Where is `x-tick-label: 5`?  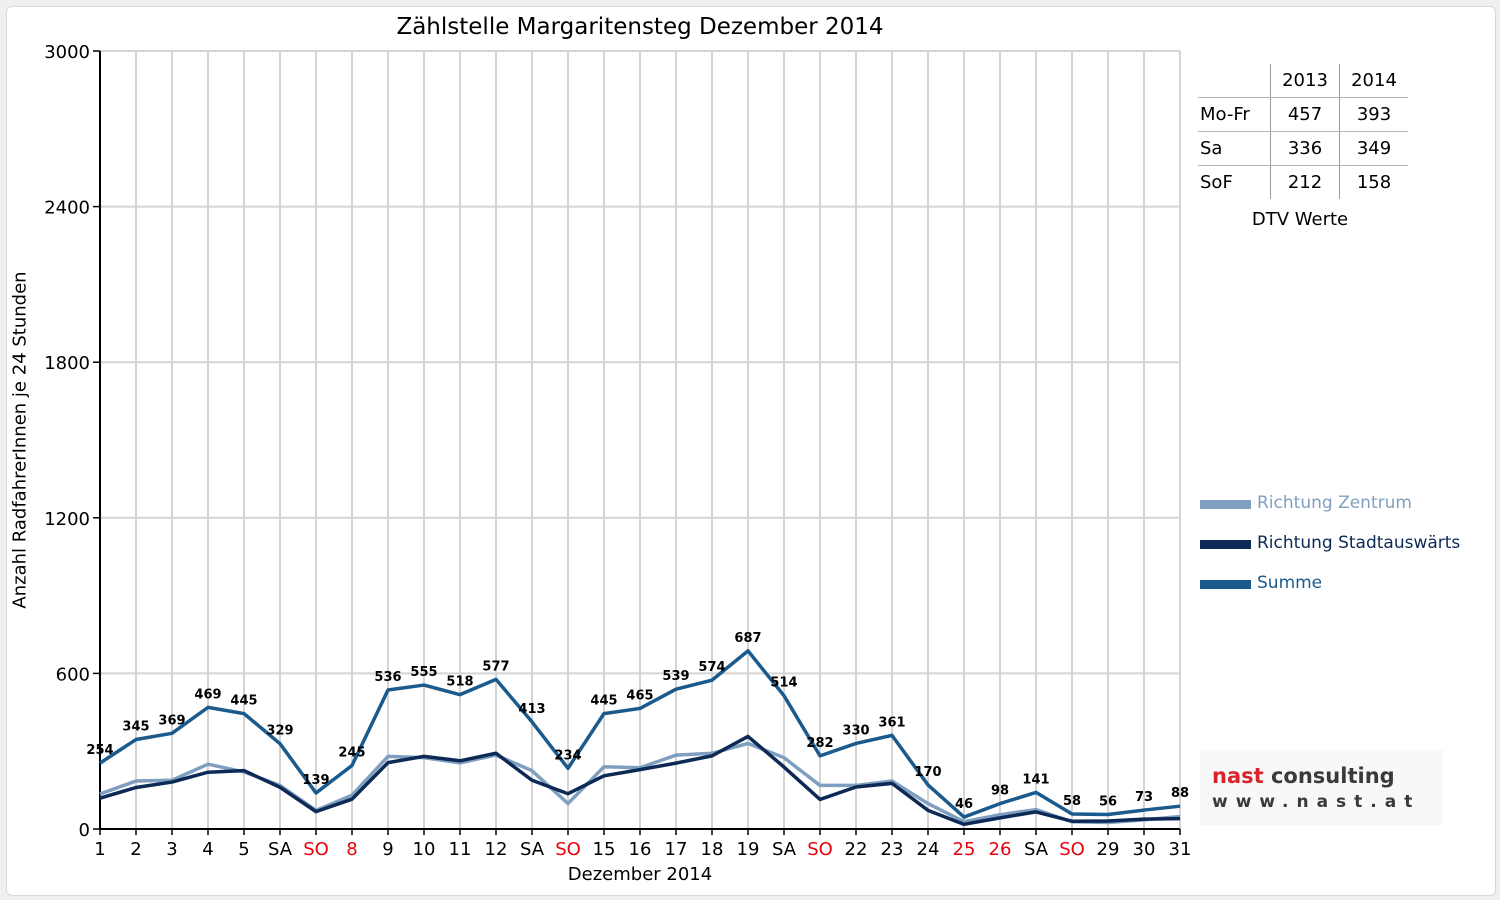
x-tick-label: 5 is located at coordinates (243, 849).